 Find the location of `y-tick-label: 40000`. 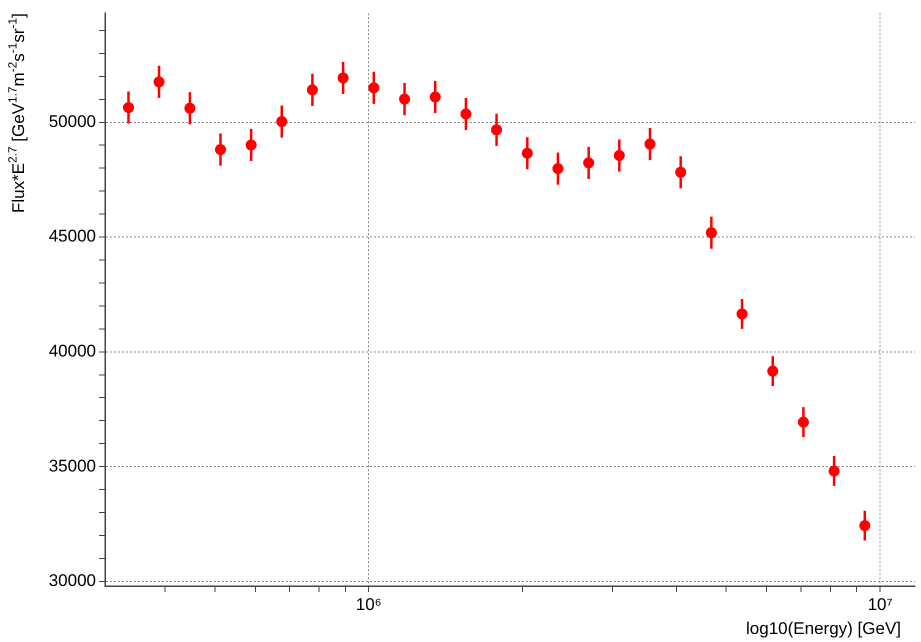

y-tick-label: 40000 is located at coordinates (72, 351).